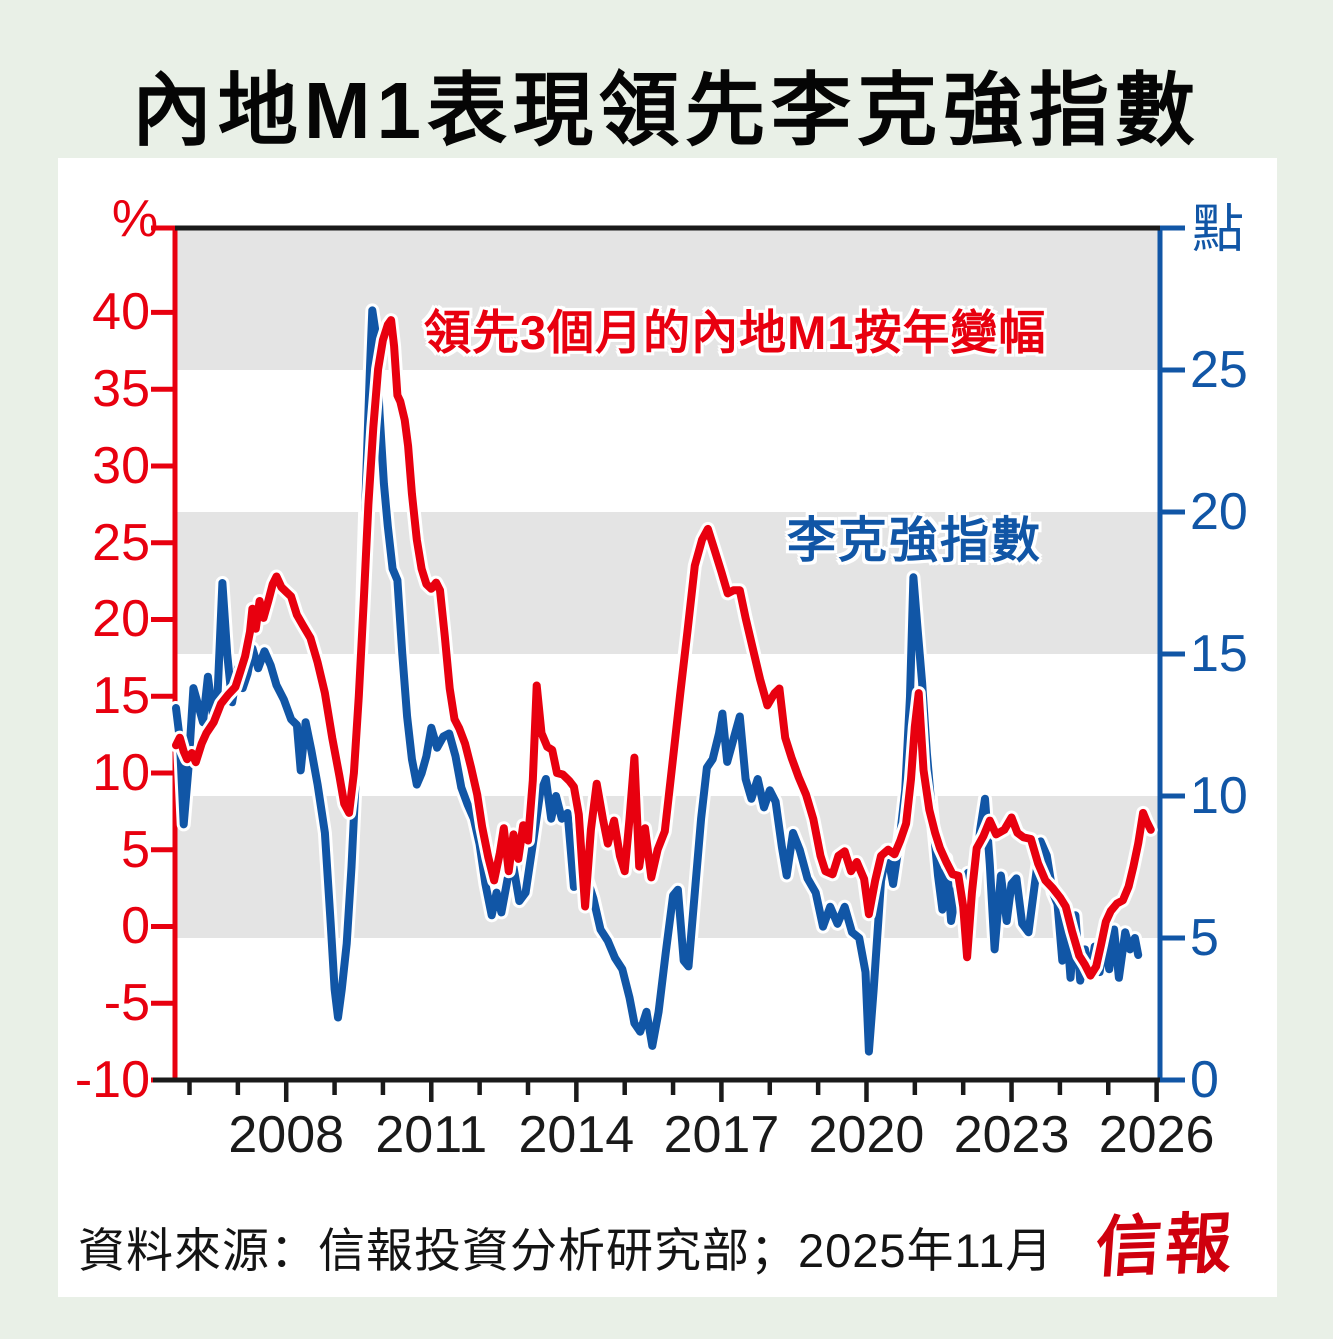 This screenshot has height=1339, width=1333. What do you see at coordinates (666, 110) in the screenshot?
I see `page-title: 內地M1表現領先李克強指數` at bounding box center [666, 110].